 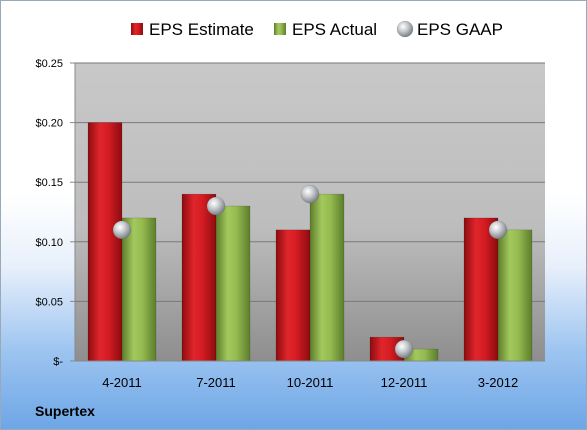 What do you see at coordinates (49, 243) in the screenshot?
I see `y-tick-label: $0.10` at bounding box center [49, 243].